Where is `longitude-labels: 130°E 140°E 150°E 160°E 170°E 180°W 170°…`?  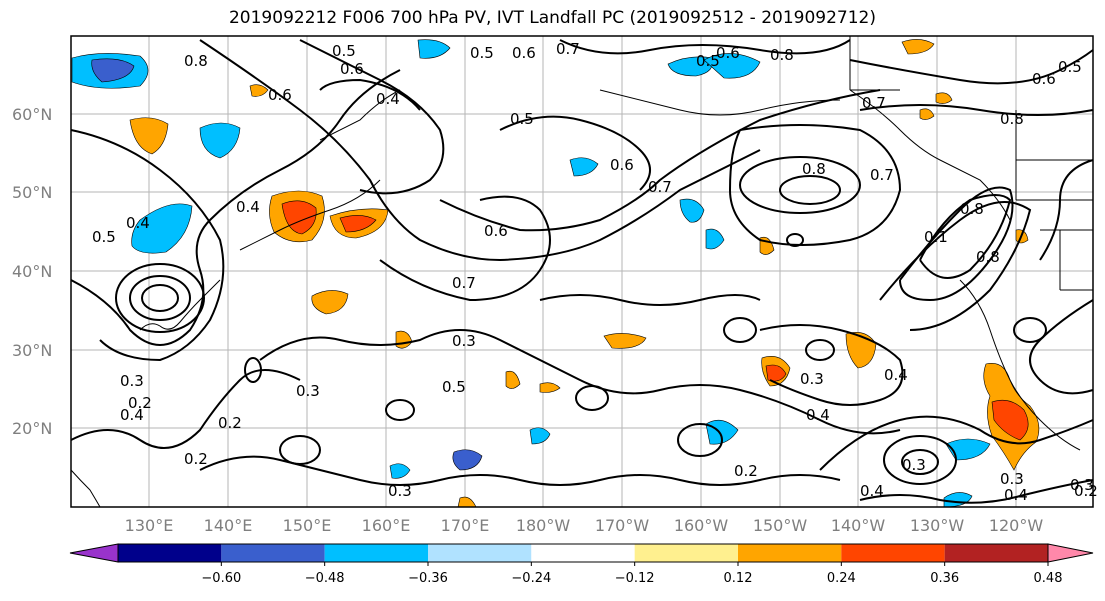 longitude-labels: 130°E 140°E 150°E 160°E 170°E 180°W 170°… is located at coordinates (584, 525).